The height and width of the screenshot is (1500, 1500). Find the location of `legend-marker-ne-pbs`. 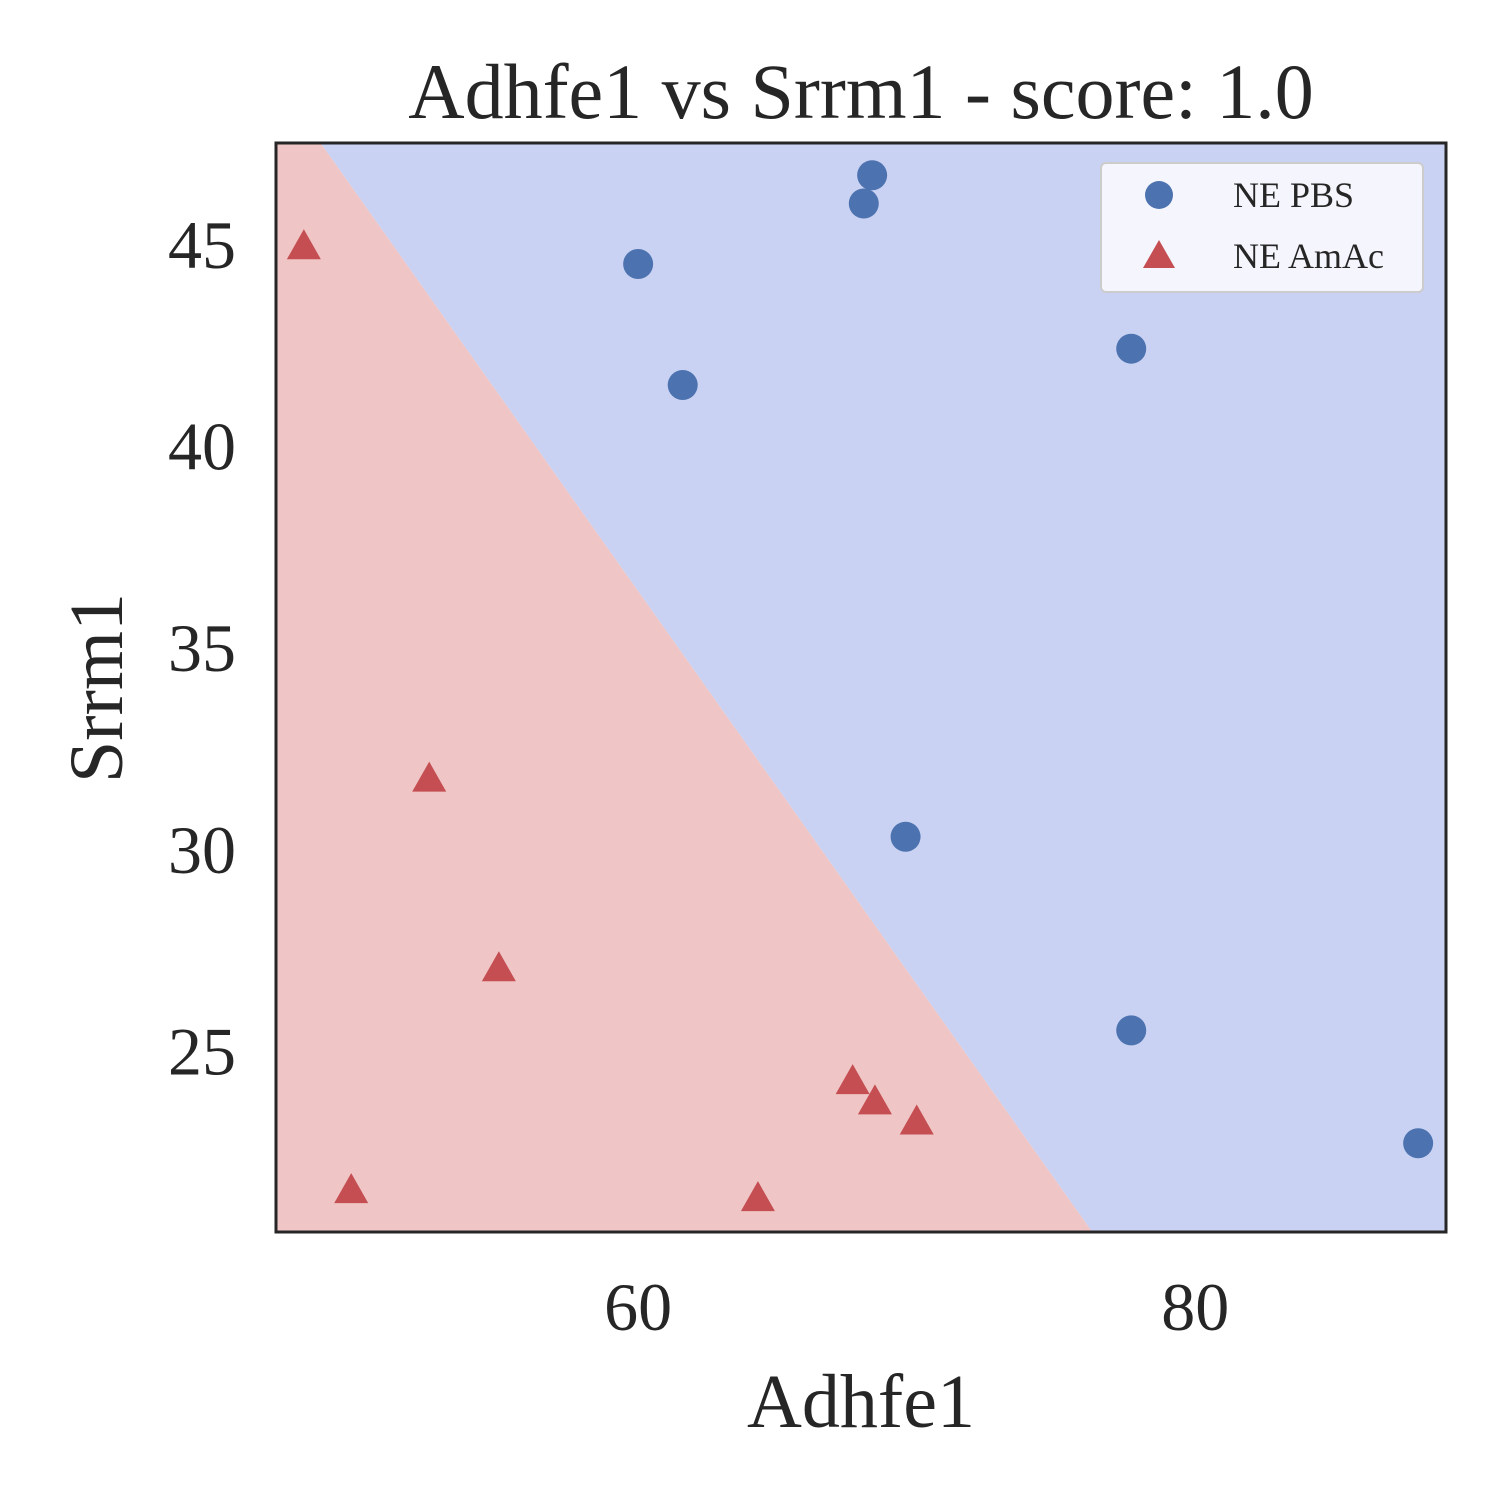

legend-marker-ne-pbs is located at coordinates (1159, 195).